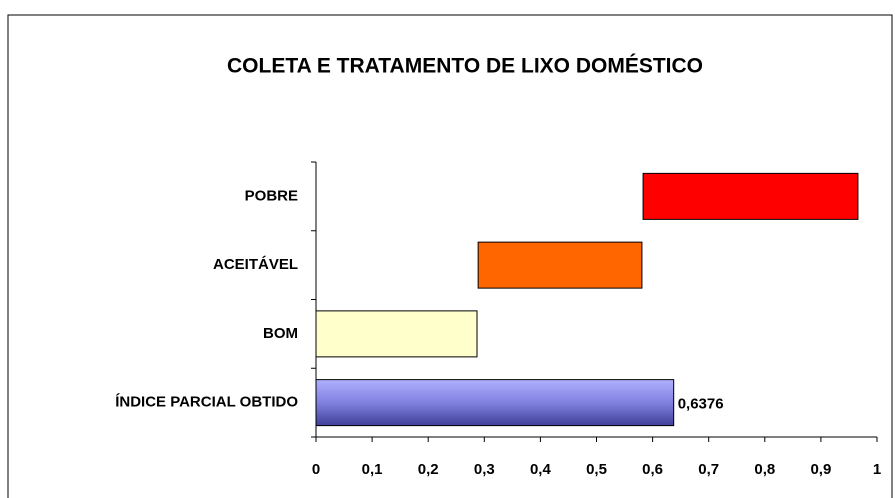 Image resolution: width=895 pixels, height=498 pixels. I want to click on x-tick-label: 0,8, so click(764, 469).